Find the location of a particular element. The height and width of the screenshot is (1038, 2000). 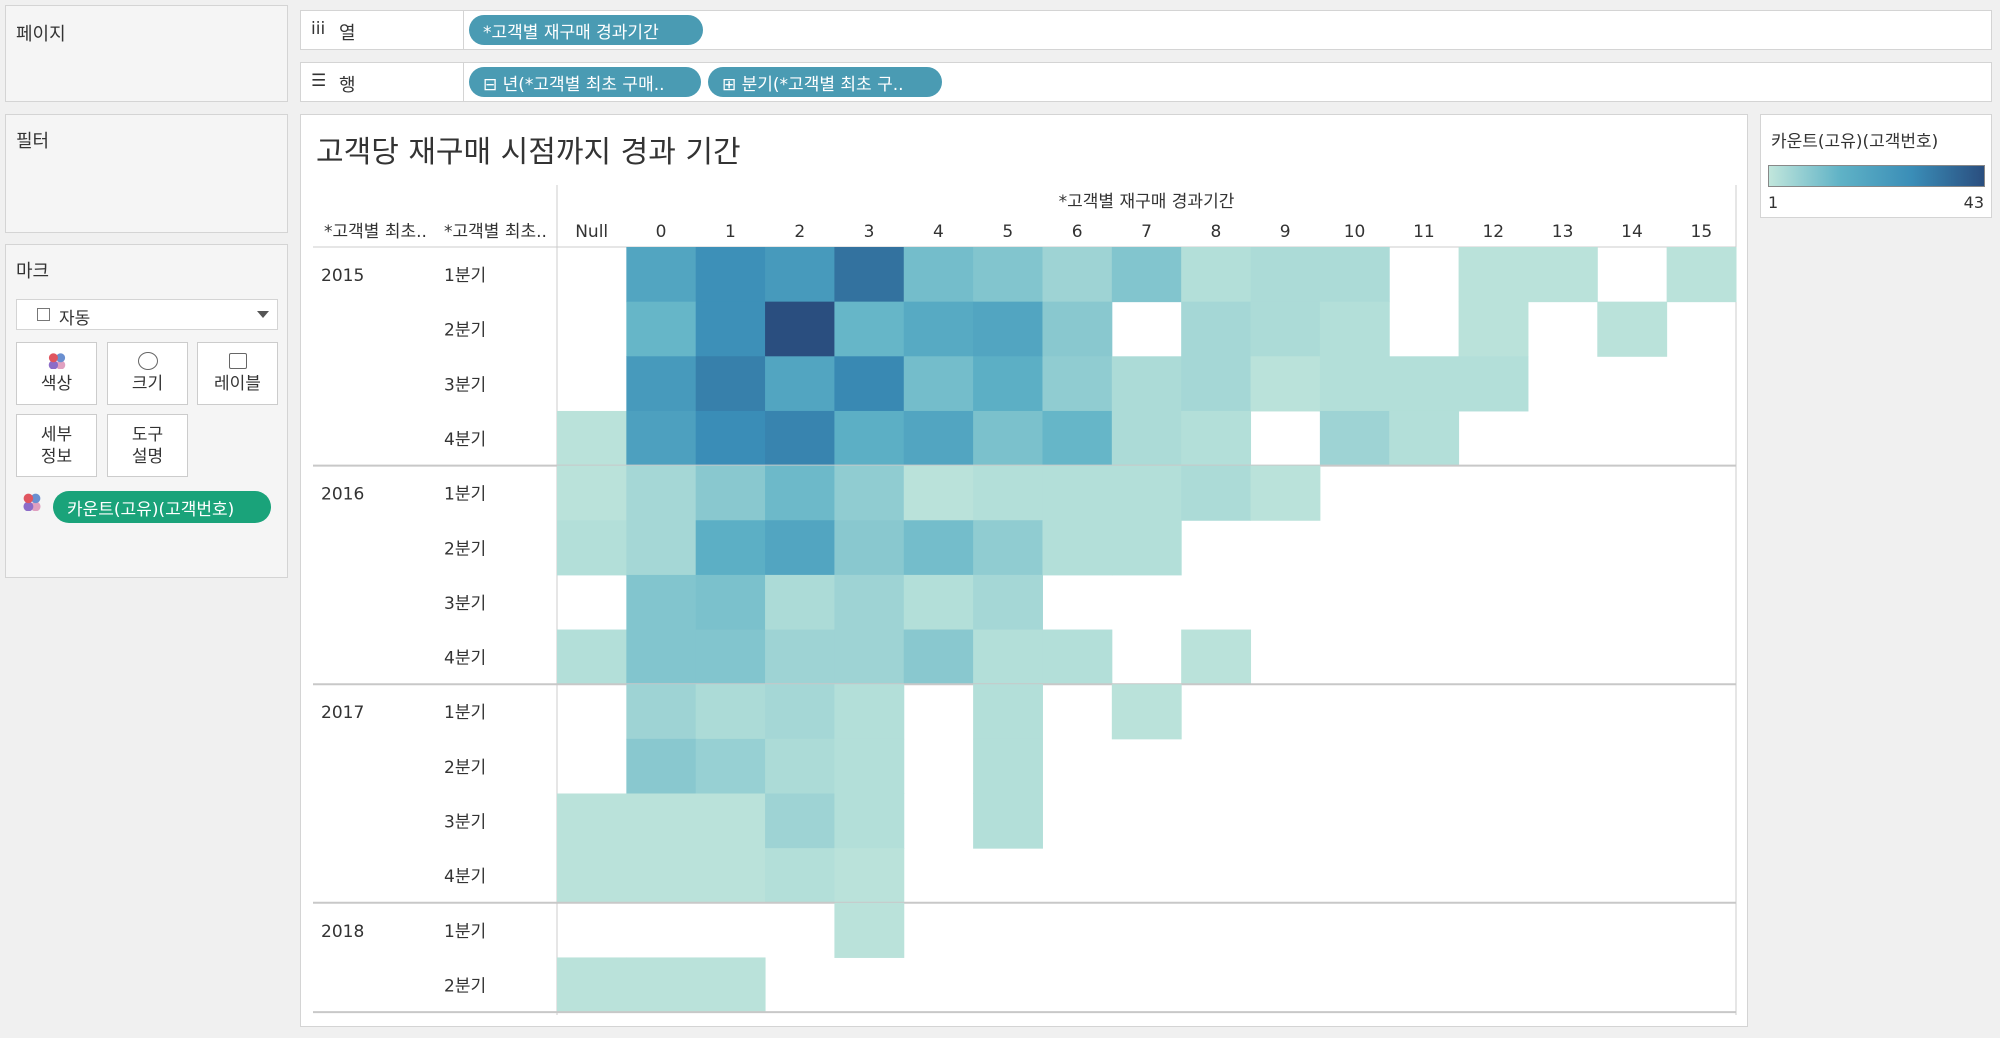

quarter-label: 1분기 is located at coordinates (465, 713).